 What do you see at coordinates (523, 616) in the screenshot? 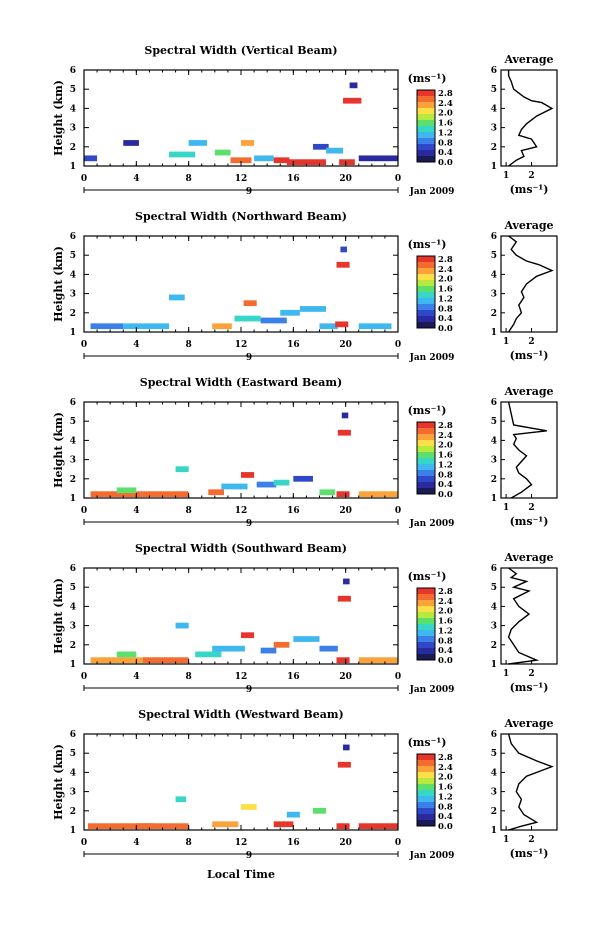
I see `average-profile-line` at bounding box center [523, 616].